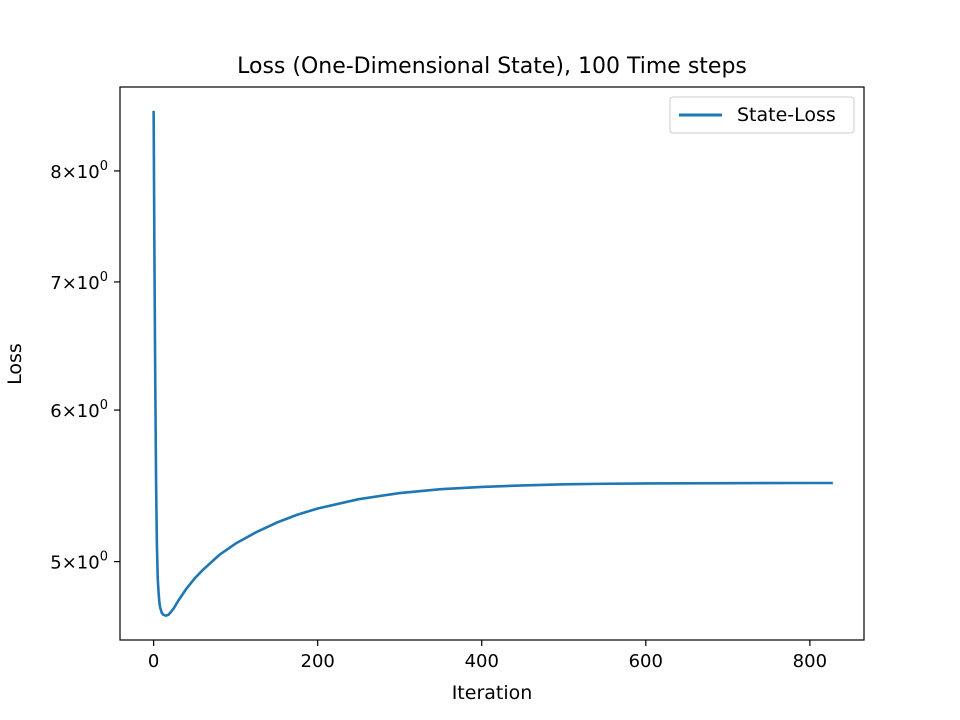 This screenshot has width=960, height=720. I want to click on y-tick-label: 7×100, so click(79, 282).